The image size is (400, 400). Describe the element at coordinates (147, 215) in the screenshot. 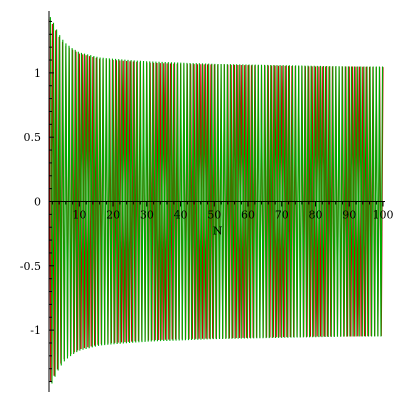

I see `x-tick-label: 30` at that location.